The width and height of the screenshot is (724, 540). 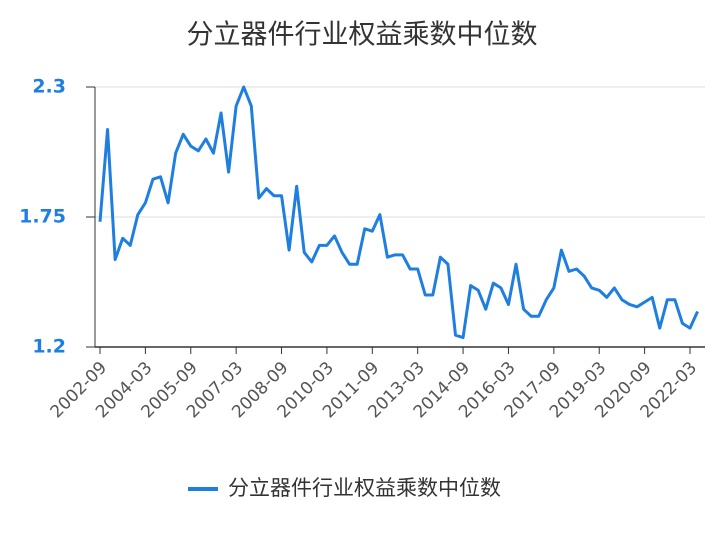 I want to click on chart-title: 分立器件行业权益乘数中位数, so click(x=362, y=35).